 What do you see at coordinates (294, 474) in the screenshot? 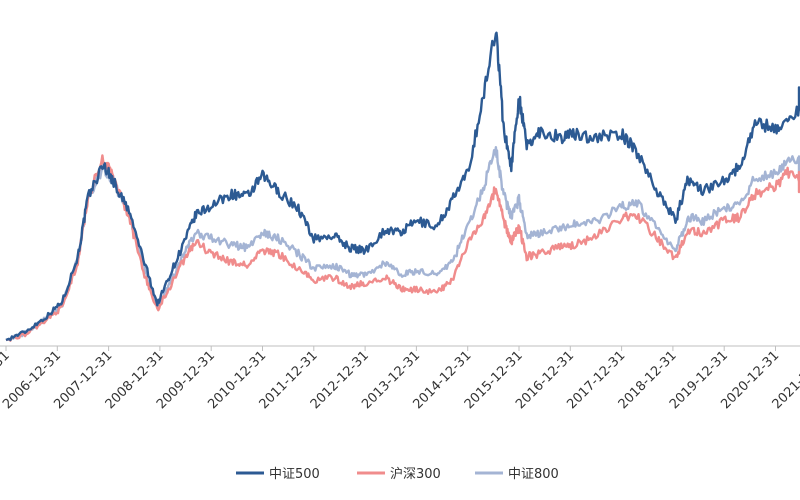
I see `legend-label-1: 中证500` at bounding box center [294, 474].